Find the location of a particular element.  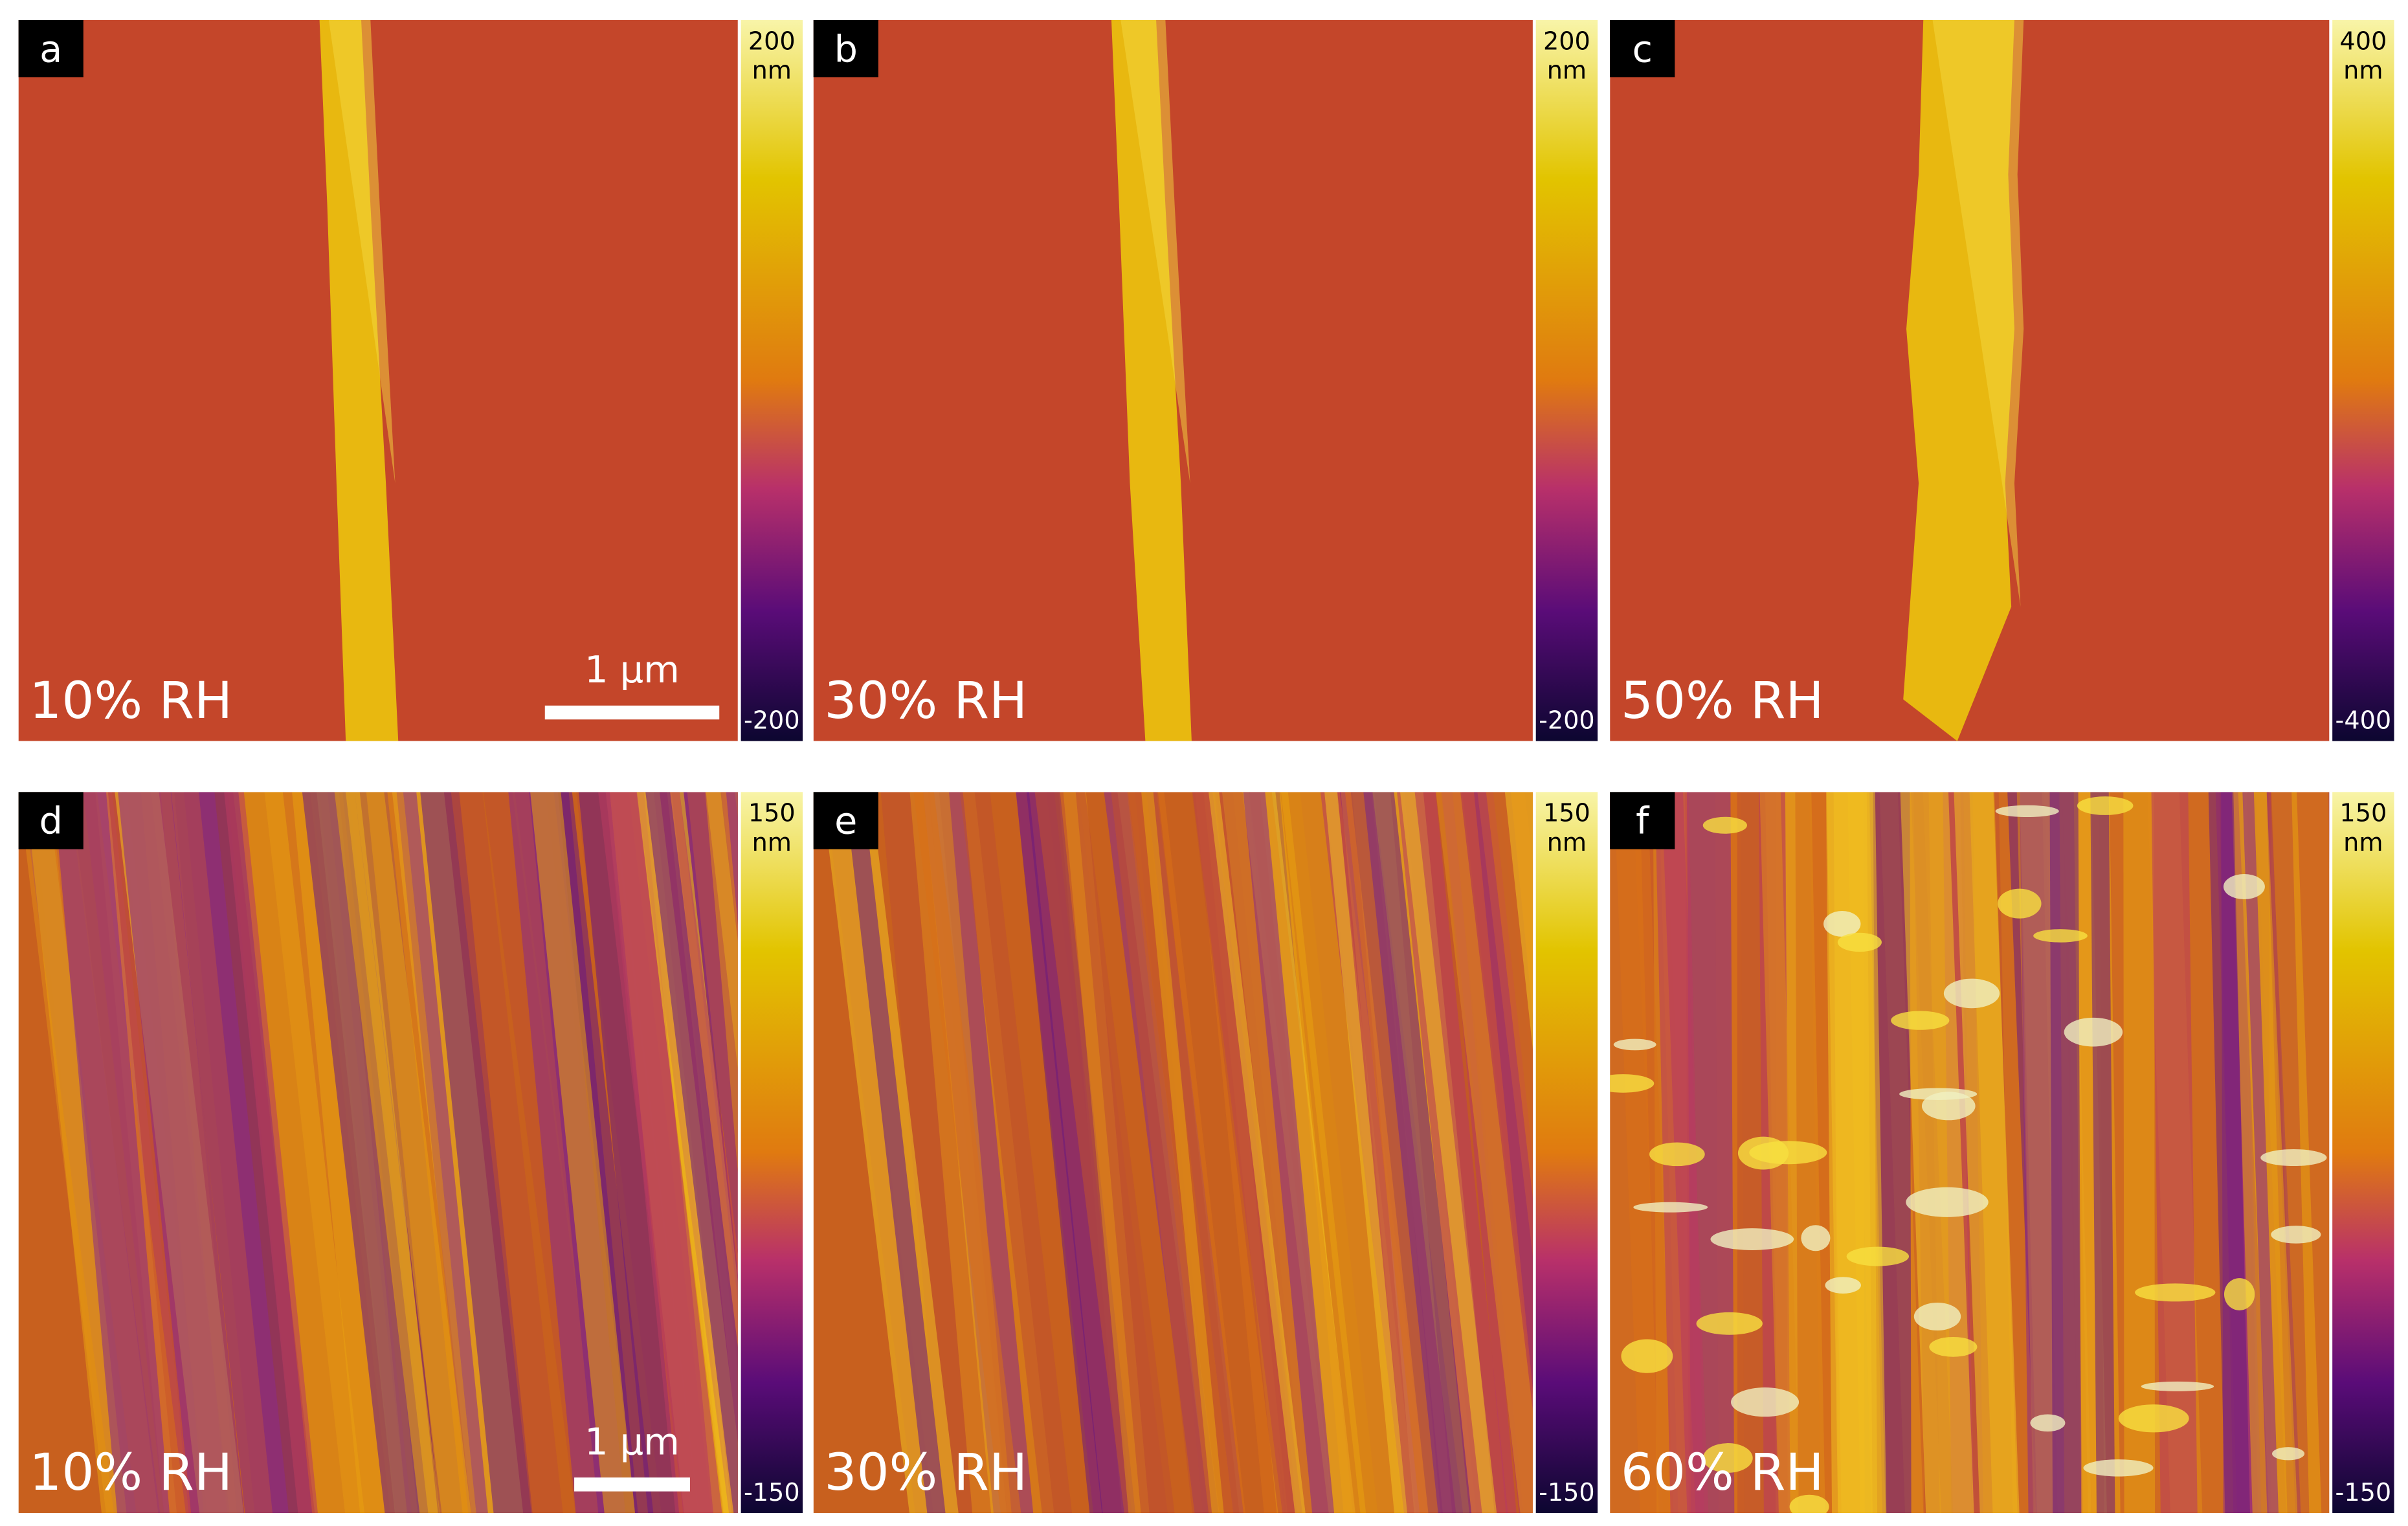

fiber-highlight is located at coordinates (1978, 313).